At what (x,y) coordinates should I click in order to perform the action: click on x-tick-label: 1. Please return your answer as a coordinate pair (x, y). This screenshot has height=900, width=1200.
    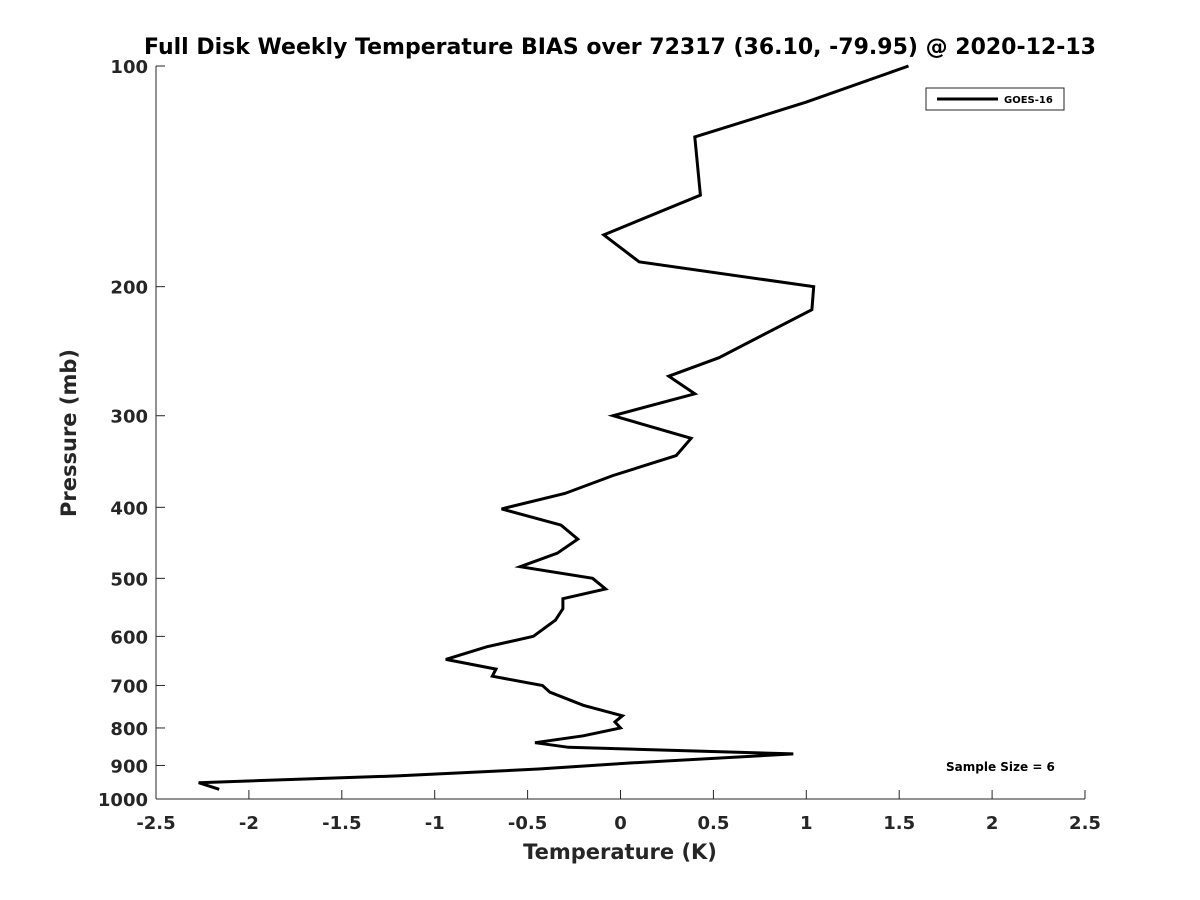
    Looking at the image, I should click on (806, 823).